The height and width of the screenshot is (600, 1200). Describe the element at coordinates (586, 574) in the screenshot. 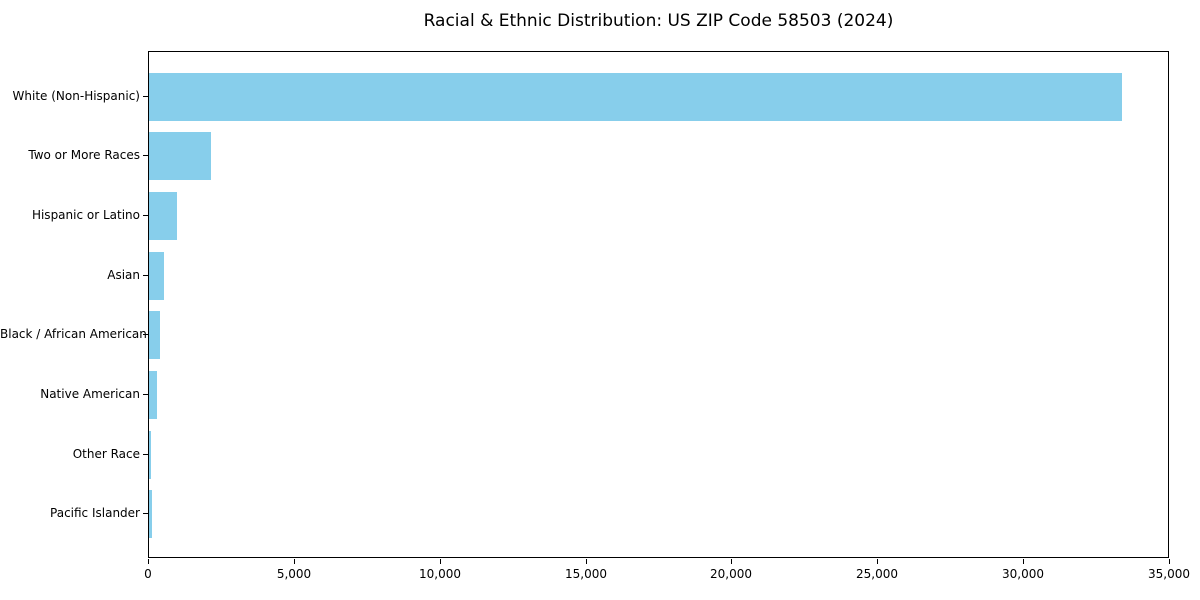

I see `x-tick-label: 15,000` at that location.